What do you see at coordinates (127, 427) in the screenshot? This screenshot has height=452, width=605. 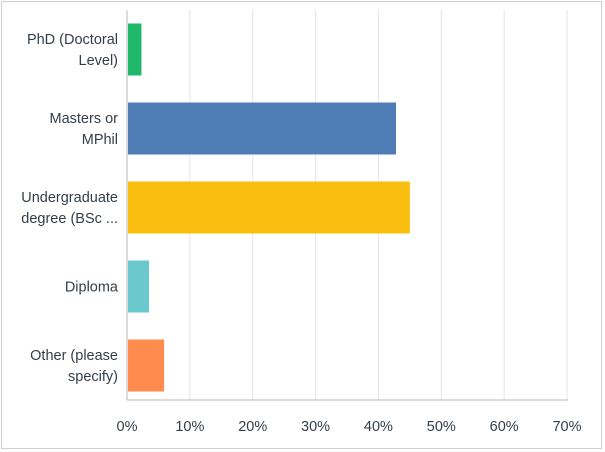 I see `x-tick-label: 0%` at bounding box center [127, 427].